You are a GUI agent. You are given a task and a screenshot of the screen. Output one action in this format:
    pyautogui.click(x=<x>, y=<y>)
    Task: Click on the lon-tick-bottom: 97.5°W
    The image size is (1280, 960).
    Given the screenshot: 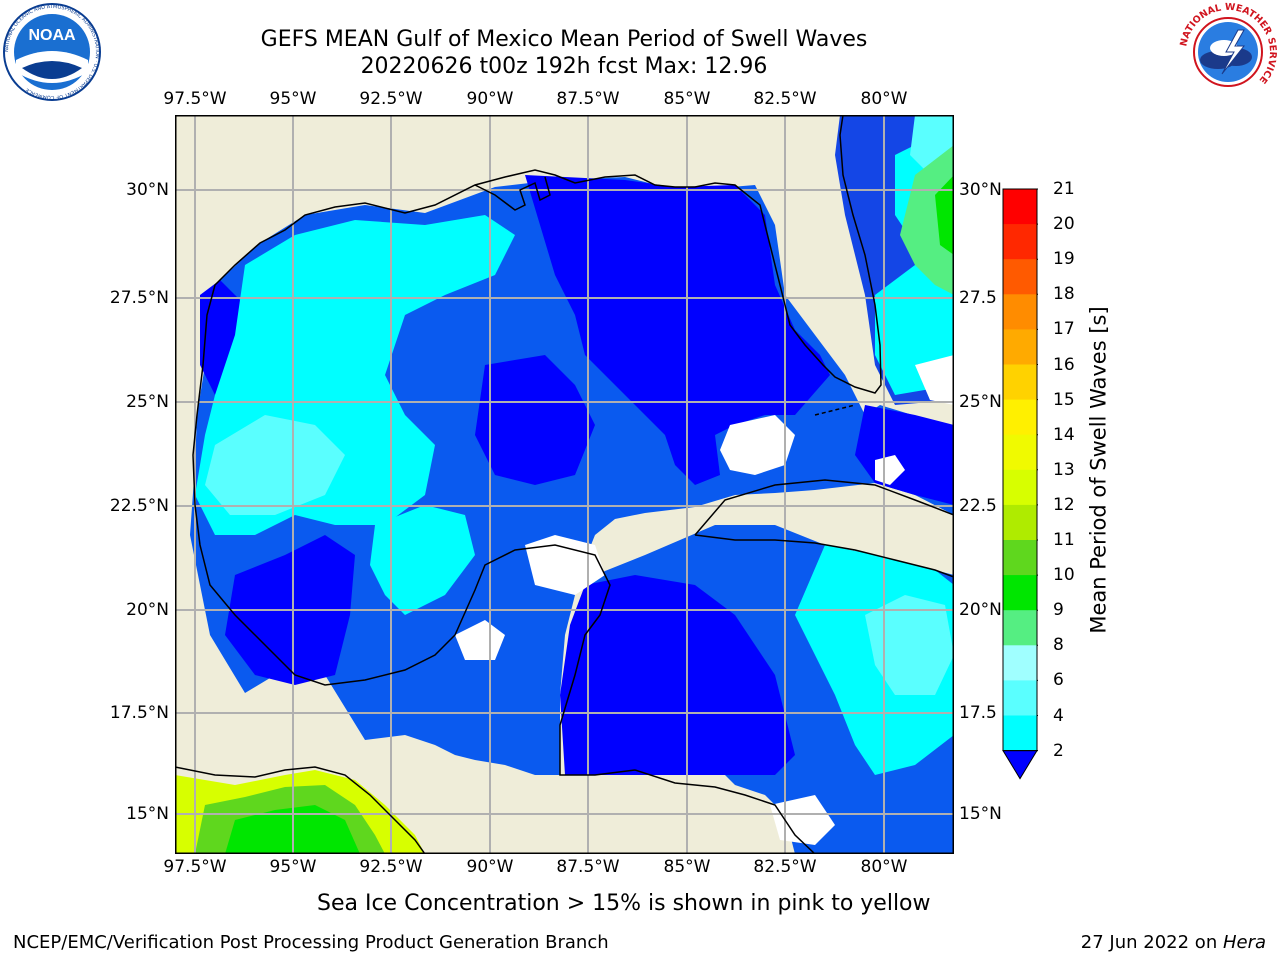 What is the action you would take?
    pyautogui.click(x=195, y=867)
    